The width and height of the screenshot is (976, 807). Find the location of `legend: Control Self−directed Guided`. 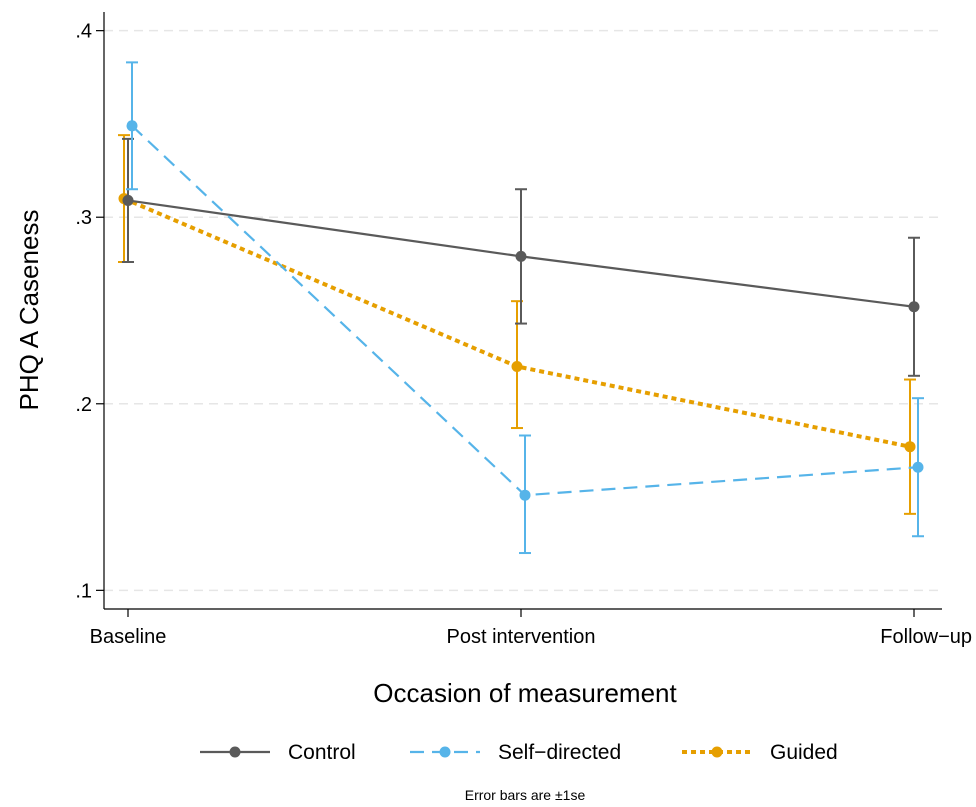

legend: Control Self−directed Guided is located at coordinates (519, 752).